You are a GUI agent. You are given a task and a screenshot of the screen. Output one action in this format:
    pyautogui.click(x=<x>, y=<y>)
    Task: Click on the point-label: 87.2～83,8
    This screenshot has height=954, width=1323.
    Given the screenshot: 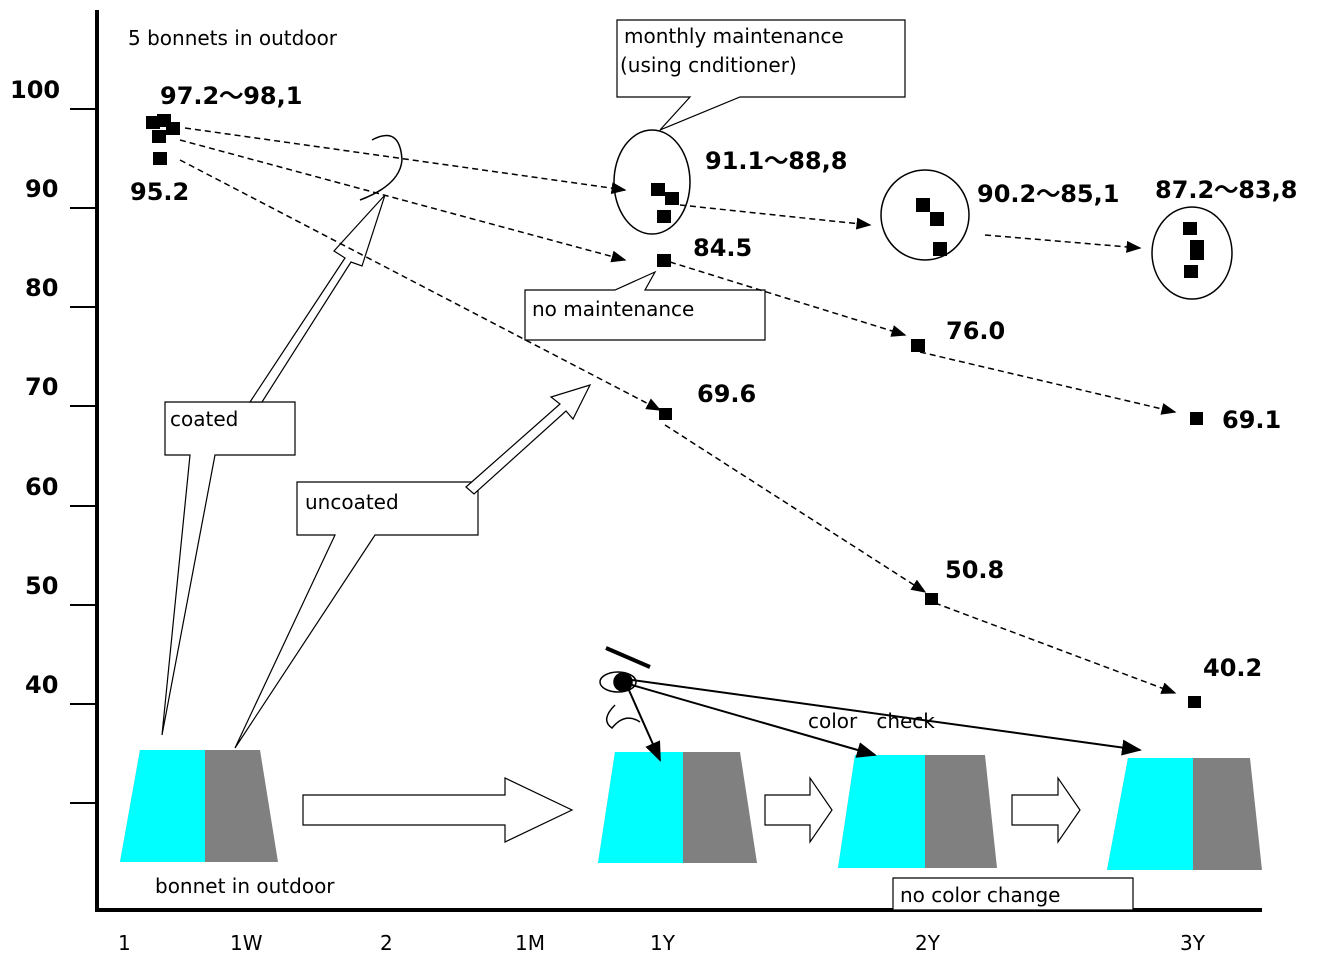 What is the action you would take?
    pyautogui.click(x=1226, y=190)
    